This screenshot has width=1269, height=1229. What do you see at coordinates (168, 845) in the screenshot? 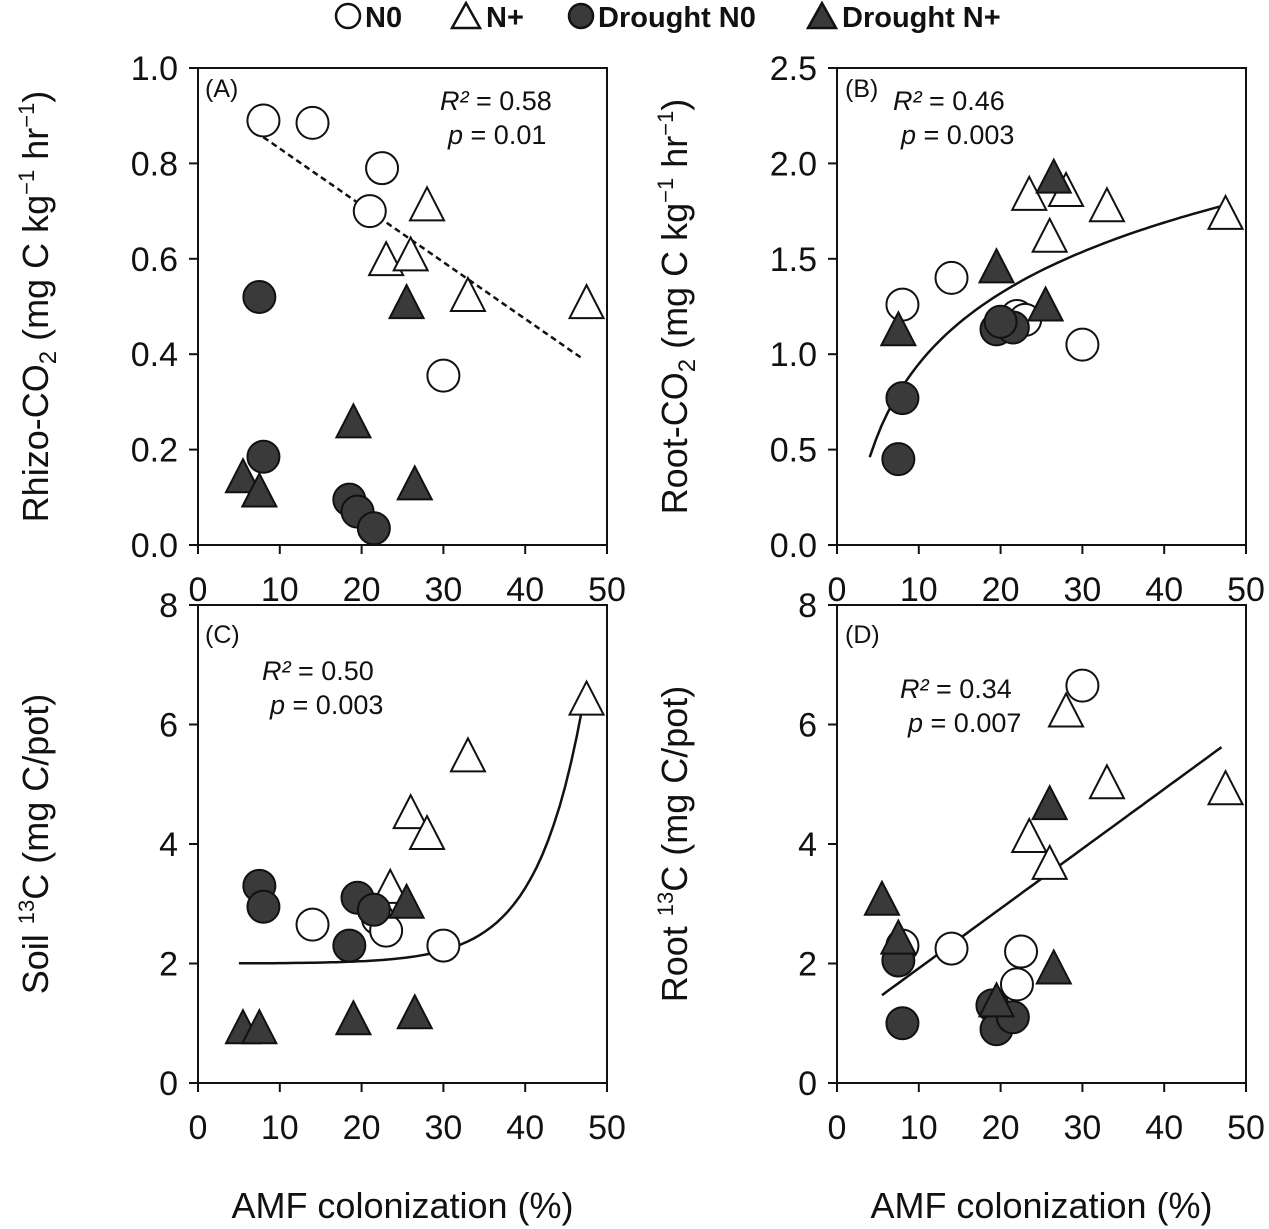
I see `y-tick-label: 4` at bounding box center [168, 845].